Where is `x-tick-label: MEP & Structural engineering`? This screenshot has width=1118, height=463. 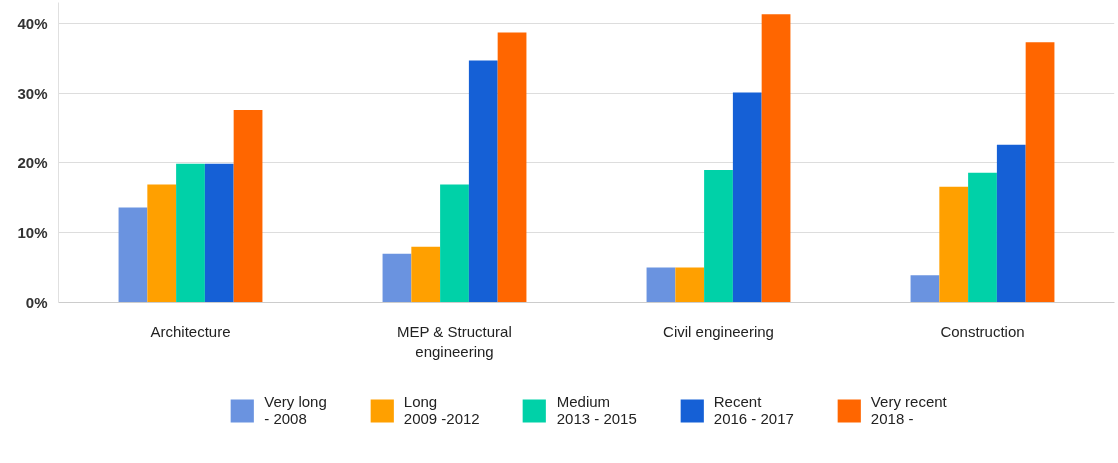 x-tick-label: MEP & Structural engineering is located at coordinates (454, 341).